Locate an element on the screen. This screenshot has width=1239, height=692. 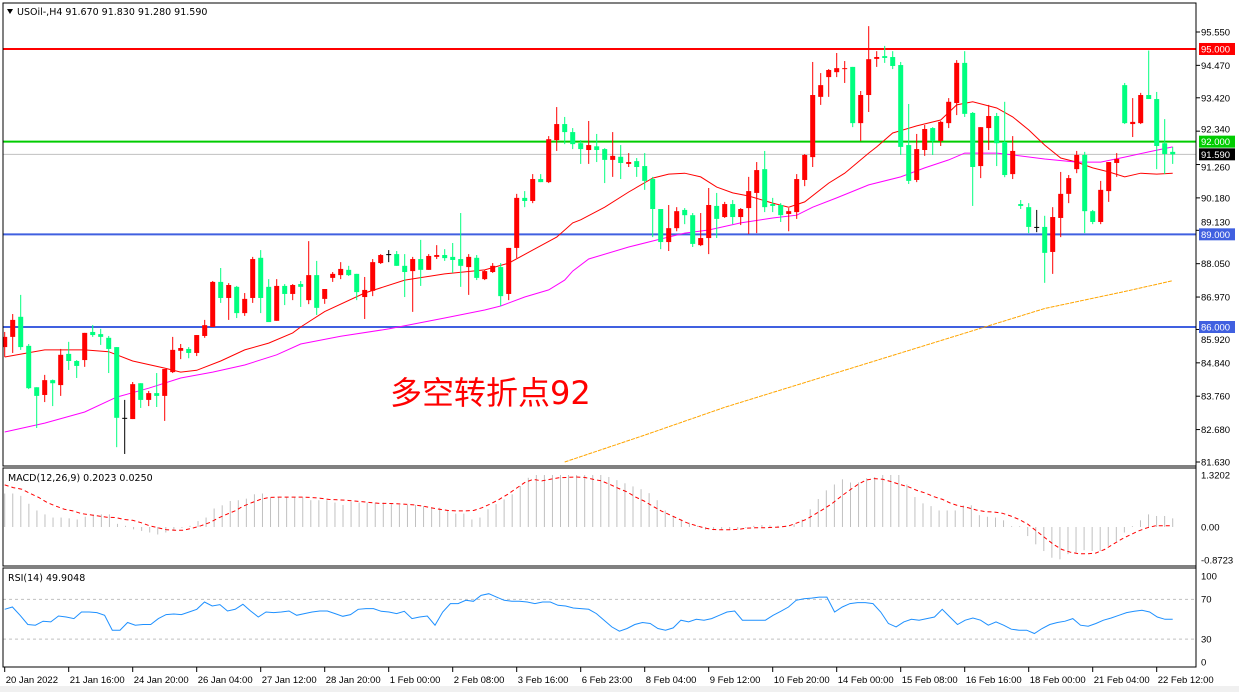
time-tick-label: 8 Feb 04:00 is located at coordinates (671, 680).